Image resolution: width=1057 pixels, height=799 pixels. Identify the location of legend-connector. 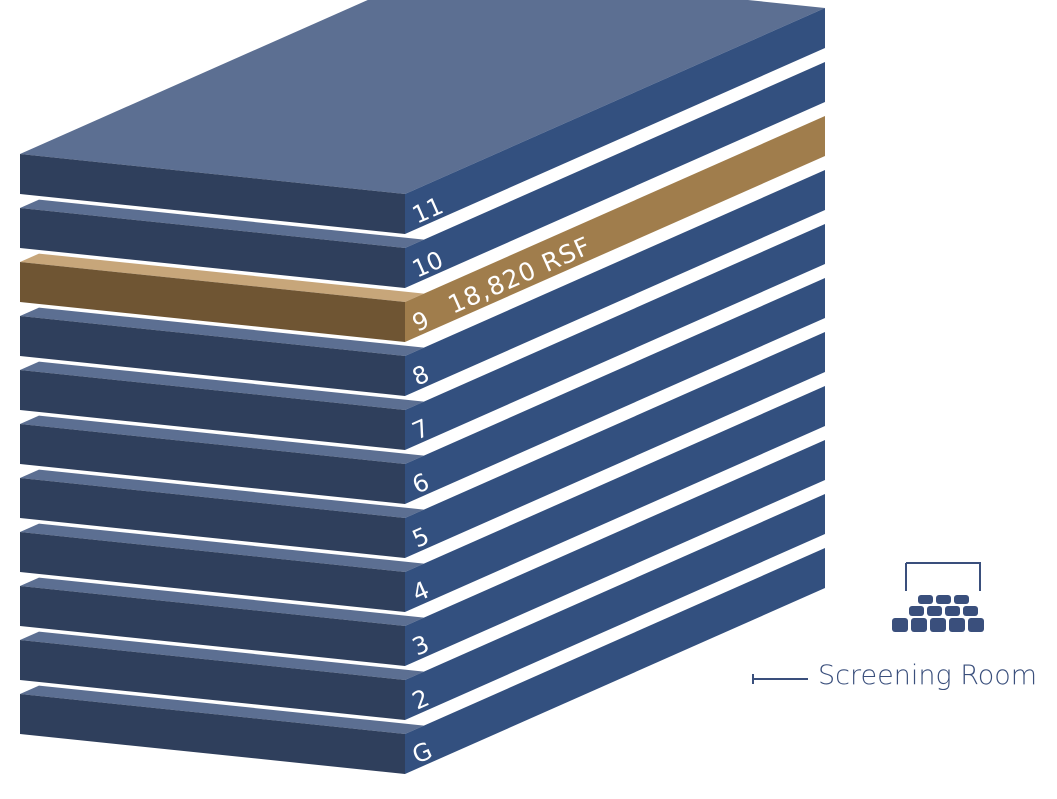
(780, 679).